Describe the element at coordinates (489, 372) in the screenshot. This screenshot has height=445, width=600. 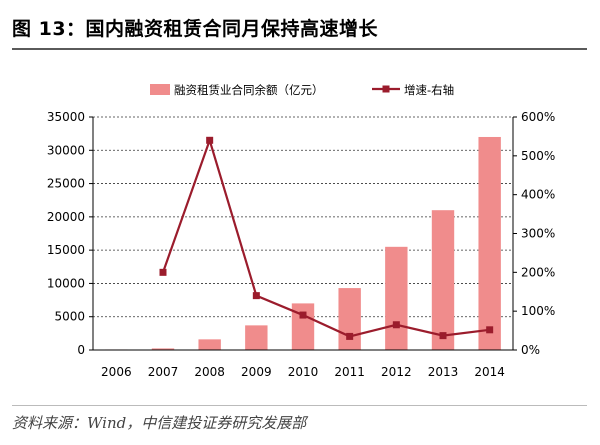
I see `x-tick-label: 2014` at that location.